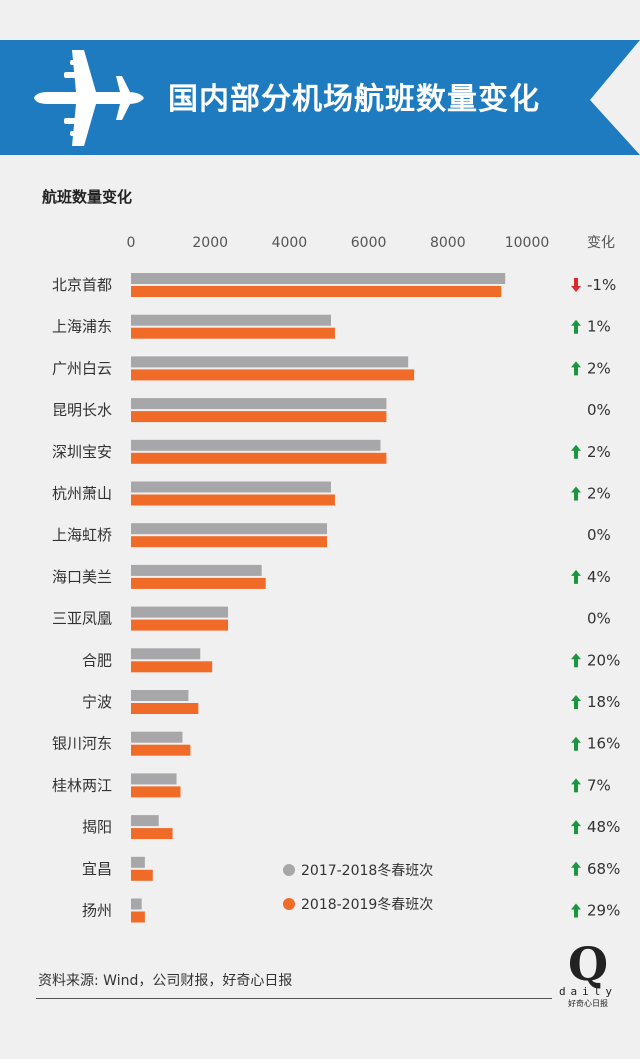 The image size is (640, 1059). I want to click on category-label: 三亚凤凰, so click(82, 619).